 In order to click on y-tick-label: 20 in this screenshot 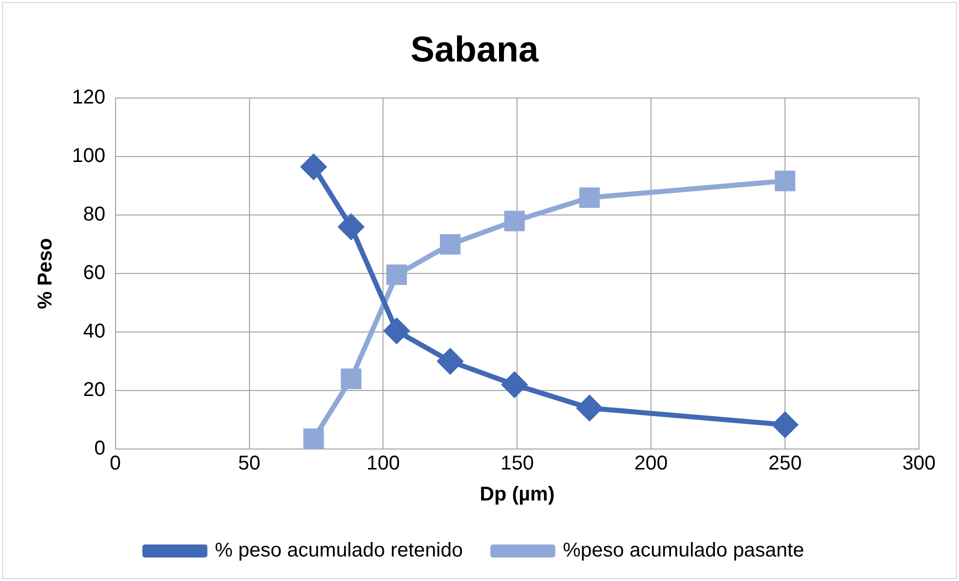, I will do `click(94, 390)`.